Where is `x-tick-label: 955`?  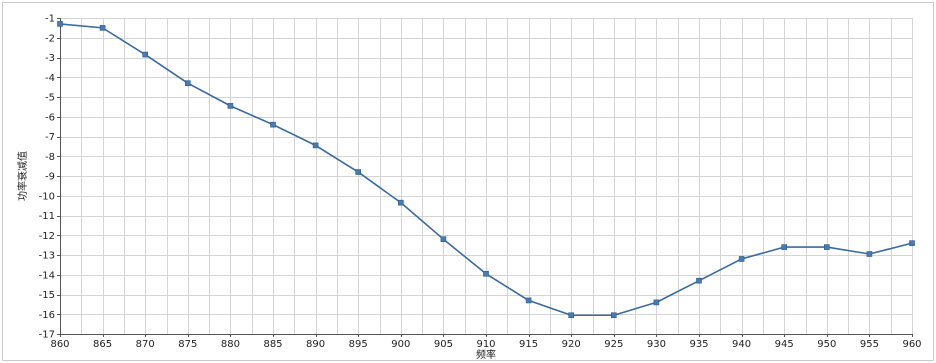
x-tick-label: 955 is located at coordinates (869, 344).